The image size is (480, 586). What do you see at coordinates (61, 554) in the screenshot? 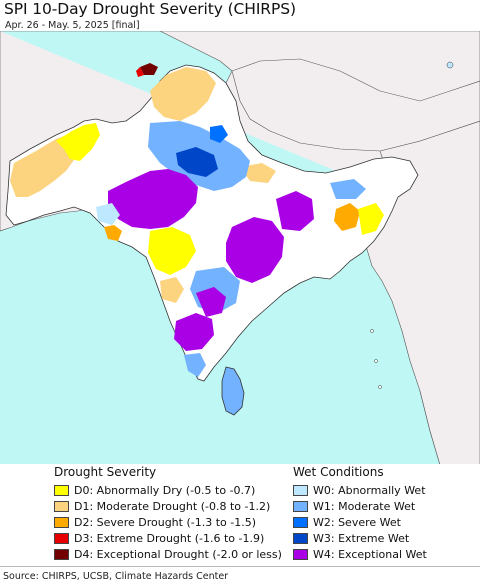
I see `swatch-d4` at bounding box center [61, 554].